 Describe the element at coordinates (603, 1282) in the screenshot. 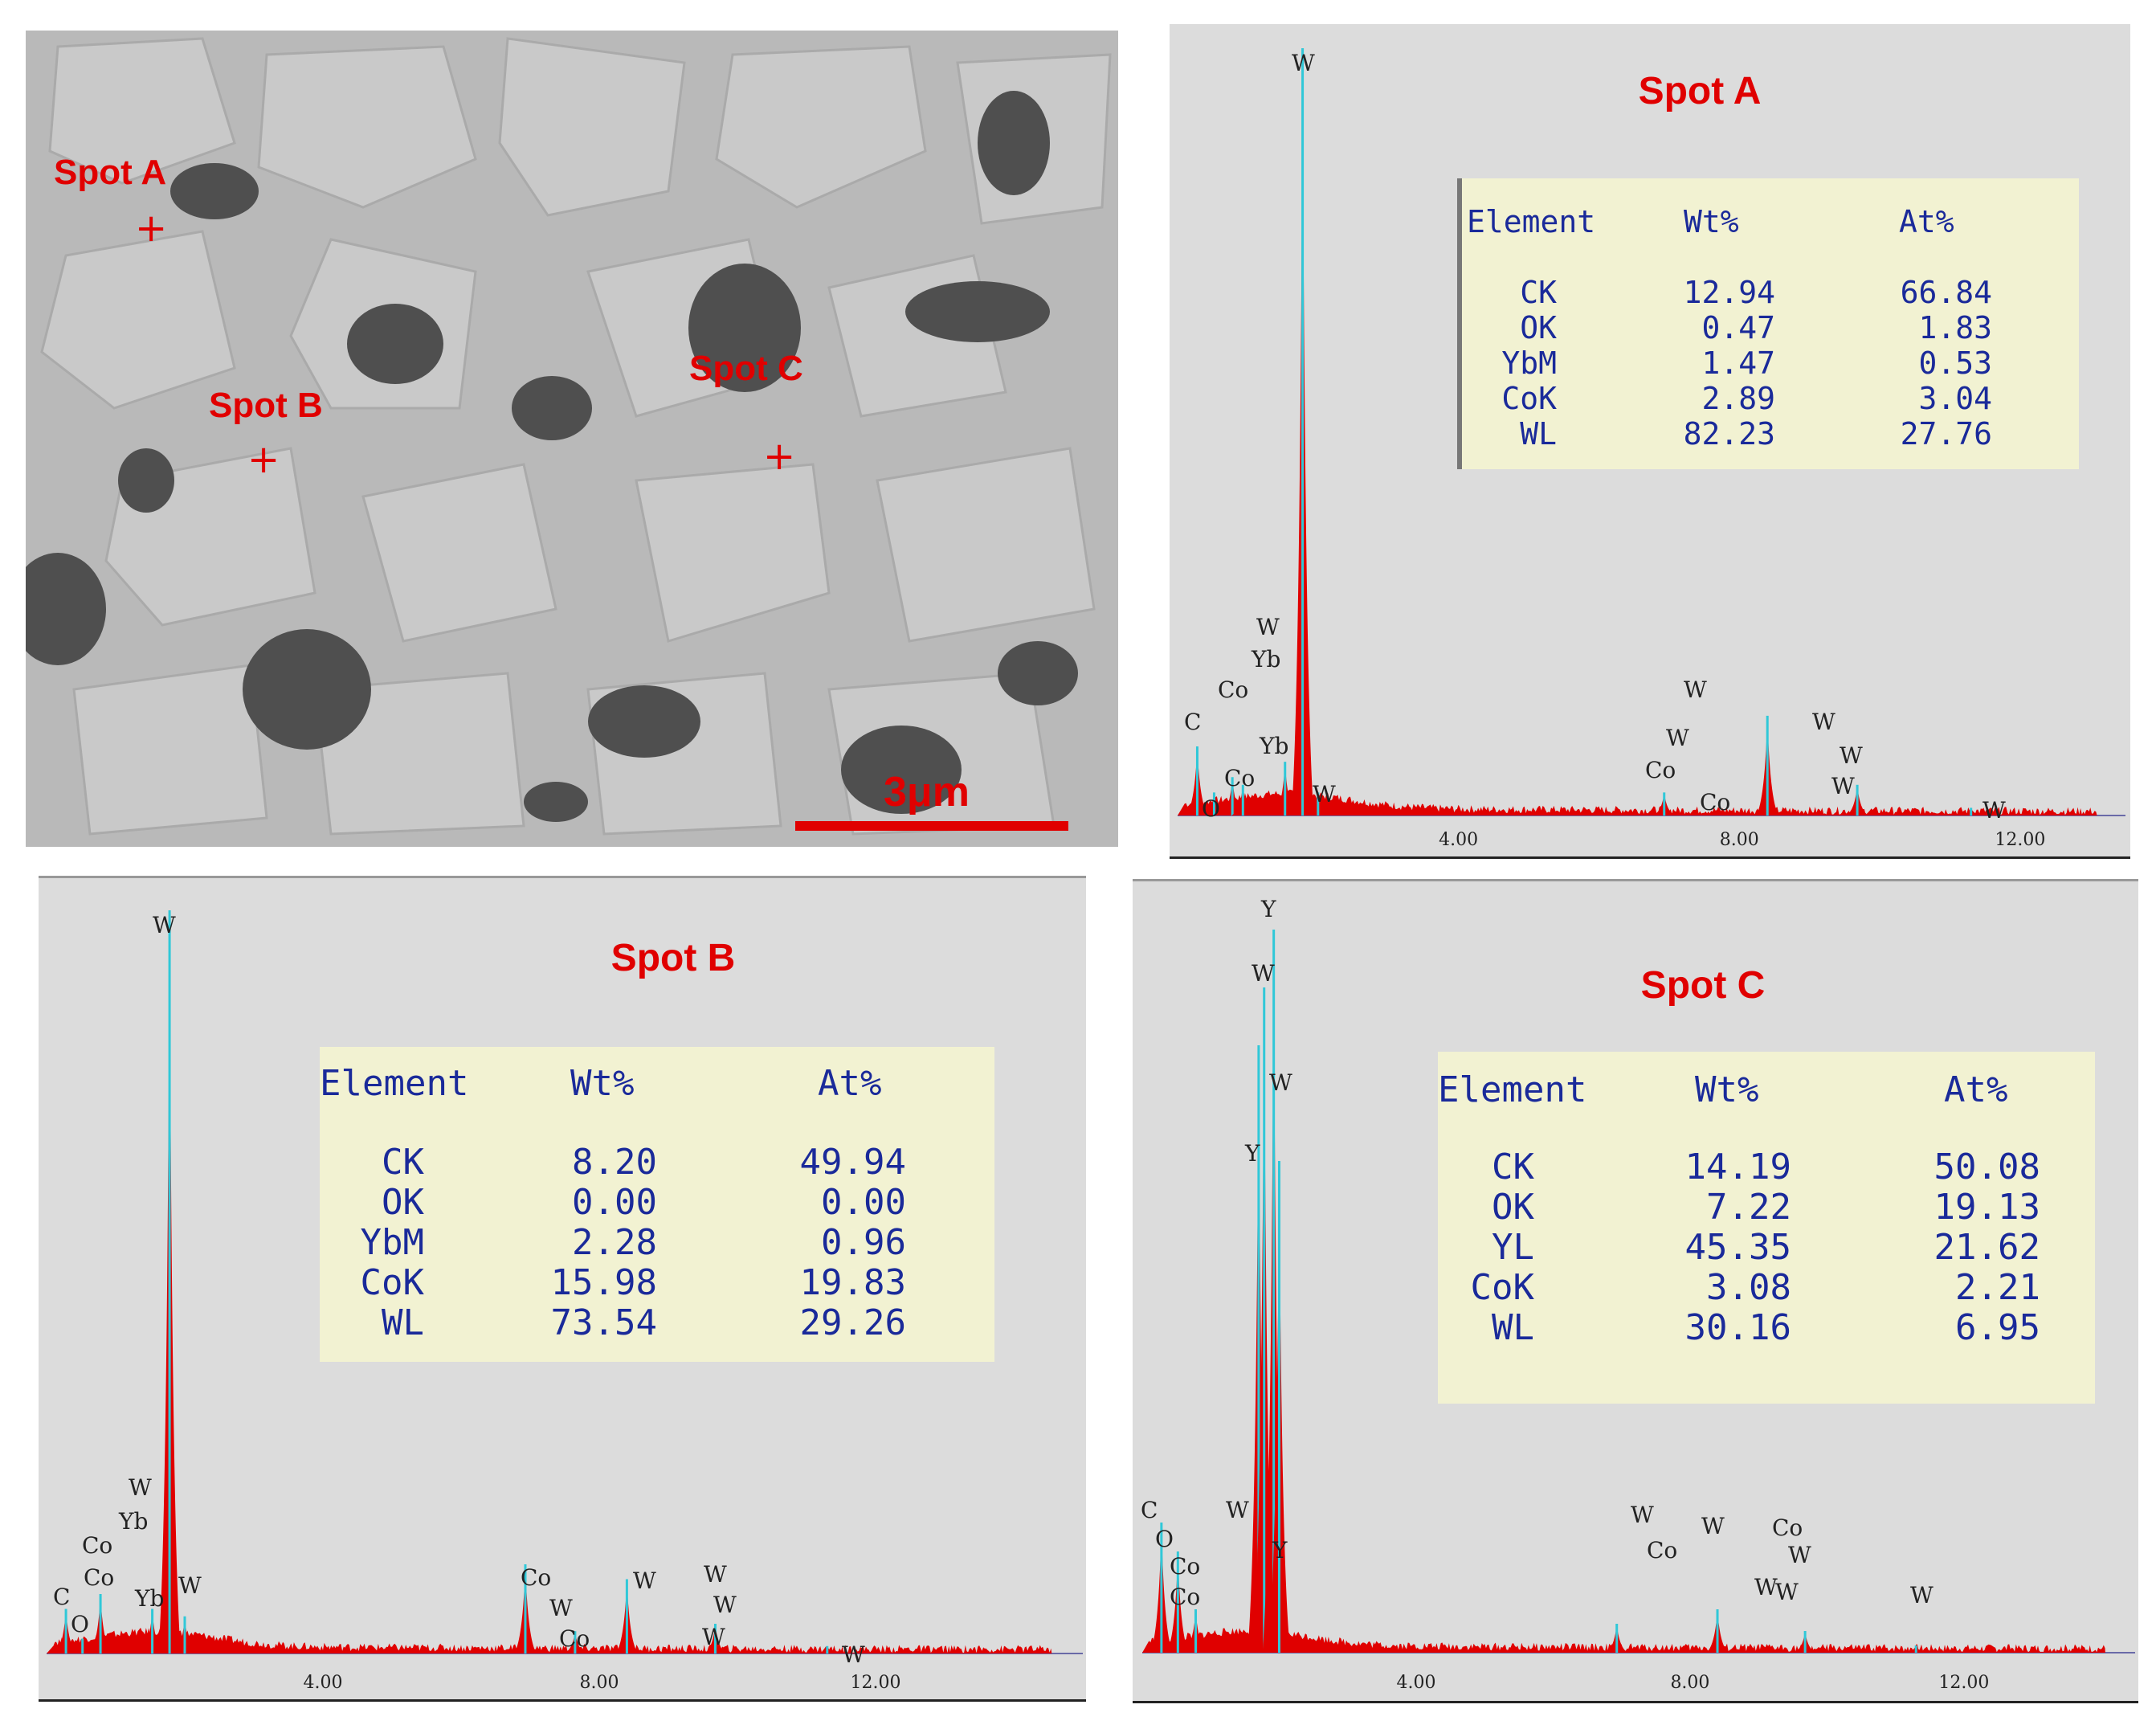

I see `table-cell-wt: 15.98` at that location.